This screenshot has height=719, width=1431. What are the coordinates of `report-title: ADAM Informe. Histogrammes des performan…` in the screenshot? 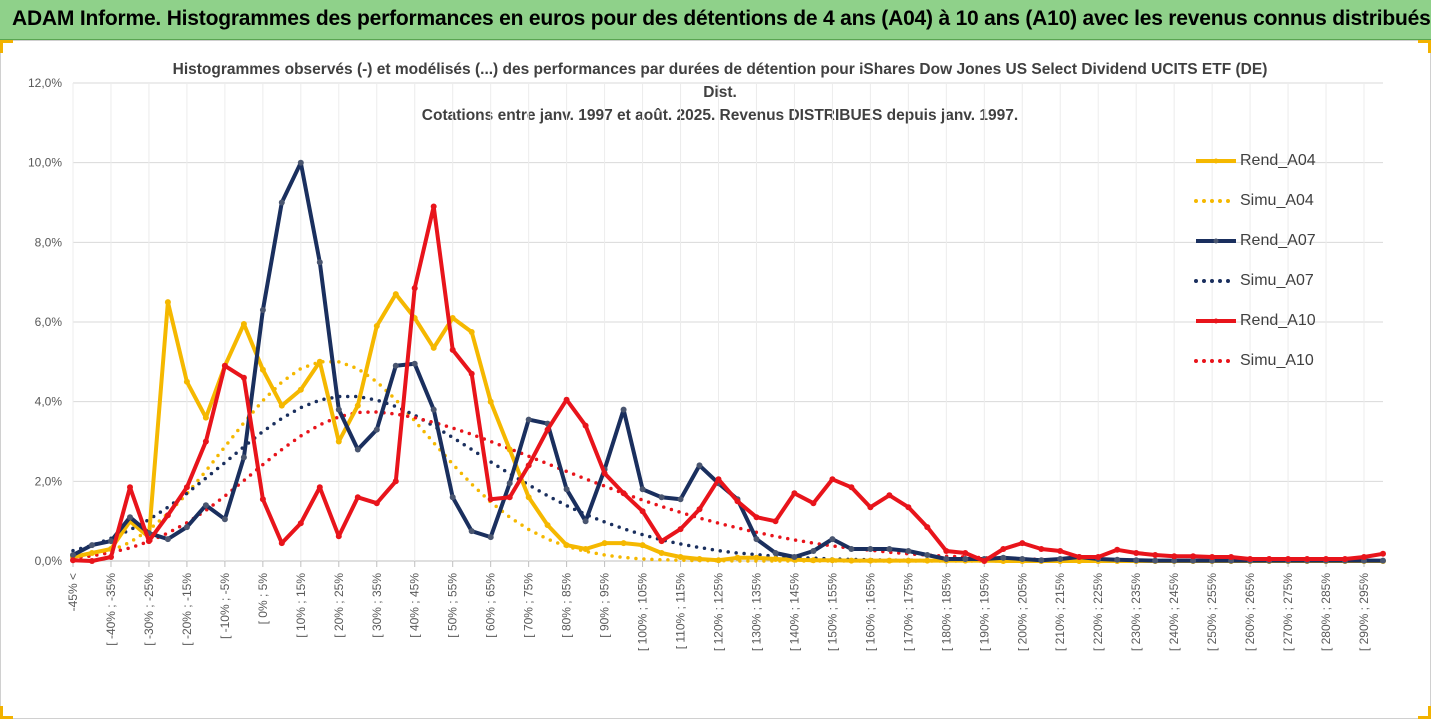 It's located at (721, 18).